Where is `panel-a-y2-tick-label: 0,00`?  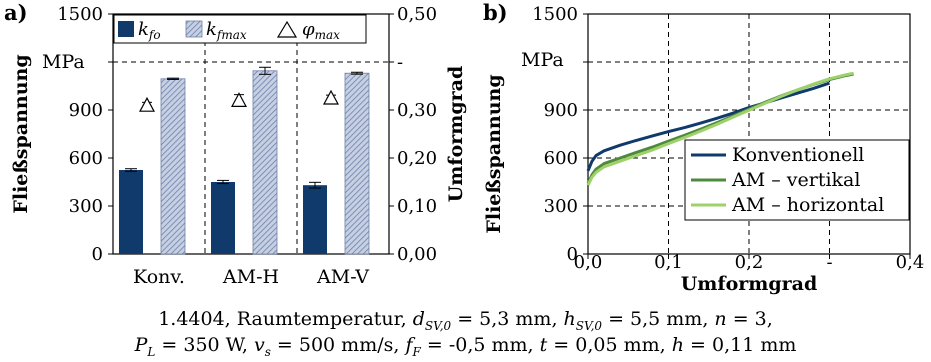 panel-a-y2-tick-label: 0,00 is located at coordinates (417, 254).